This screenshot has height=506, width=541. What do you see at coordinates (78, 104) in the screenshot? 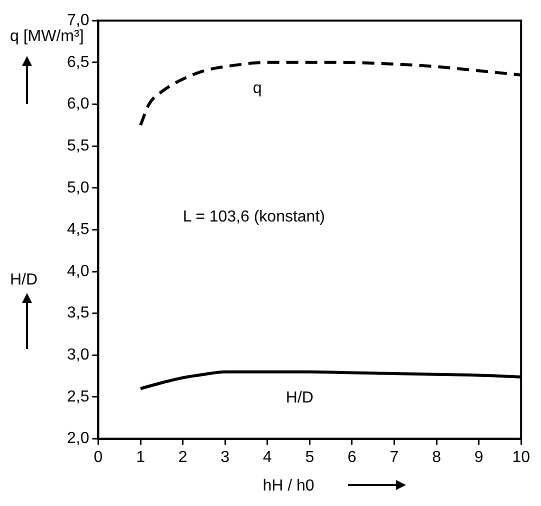
I see `y-tick-label: 6,0` at bounding box center [78, 104].